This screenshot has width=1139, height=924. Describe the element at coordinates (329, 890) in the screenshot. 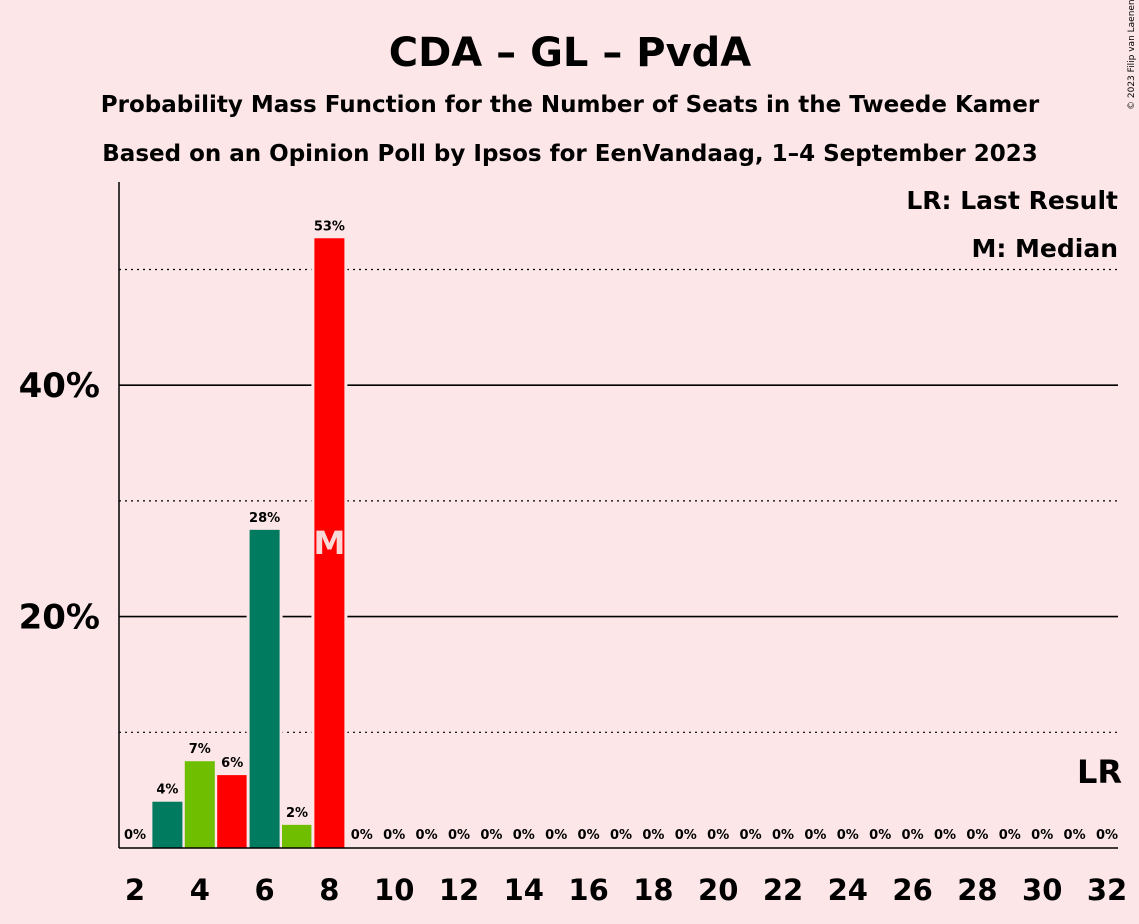

I see `x-tick-label: 8` at that location.